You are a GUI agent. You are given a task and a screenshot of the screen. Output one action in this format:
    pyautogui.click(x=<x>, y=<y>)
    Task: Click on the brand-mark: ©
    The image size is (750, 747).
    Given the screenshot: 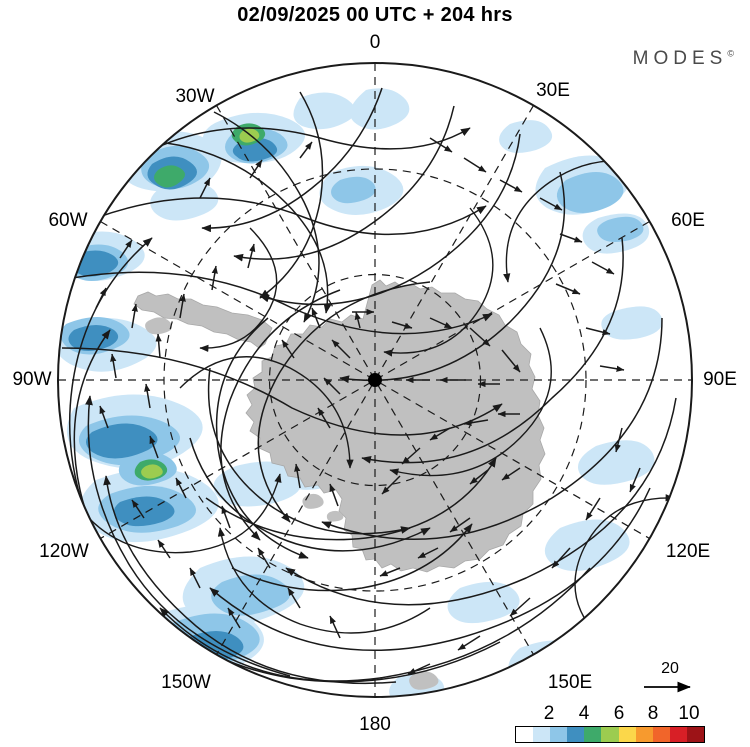 What is the action you would take?
    pyautogui.click(x=730, y=53)
    